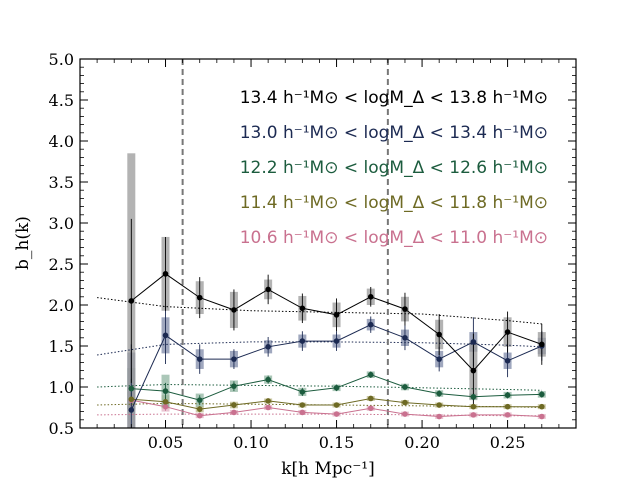 This screenshot has width=640, height=480. Describe the element at coordinates (422, 442) in the screenshot. I see `x-tick-label: 0.20` at that location.